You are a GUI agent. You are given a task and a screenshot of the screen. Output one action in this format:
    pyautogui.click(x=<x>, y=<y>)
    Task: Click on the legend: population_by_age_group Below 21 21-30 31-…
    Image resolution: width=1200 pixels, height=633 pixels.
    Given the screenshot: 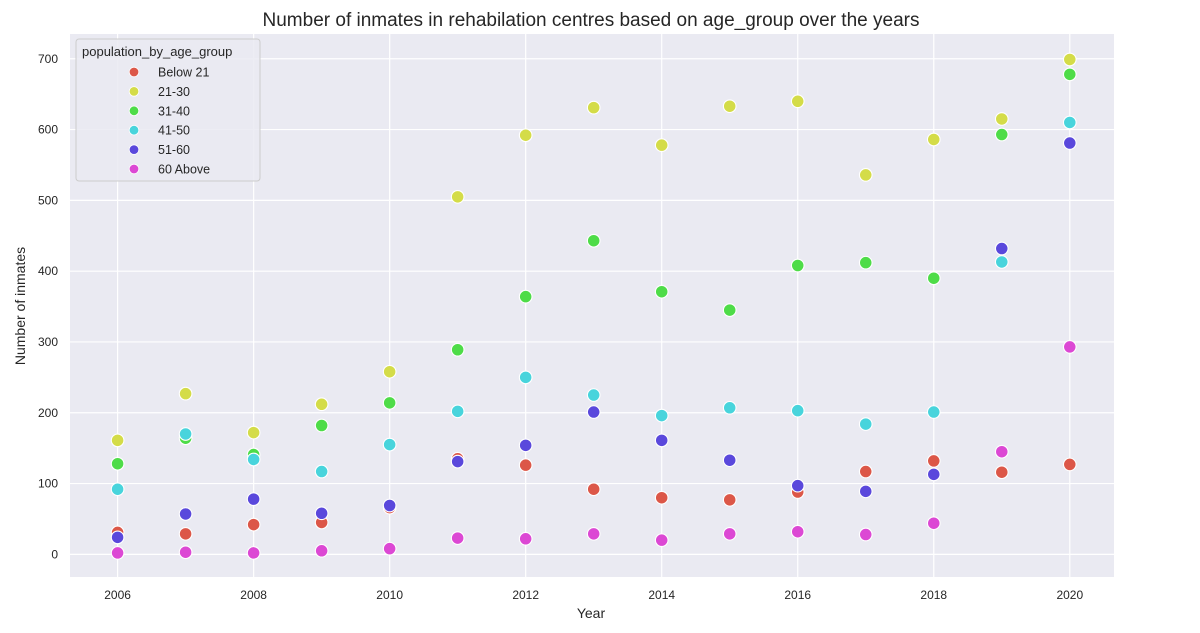 What is the action you would take?
    pyautogui.click(x=168, y=110)
    